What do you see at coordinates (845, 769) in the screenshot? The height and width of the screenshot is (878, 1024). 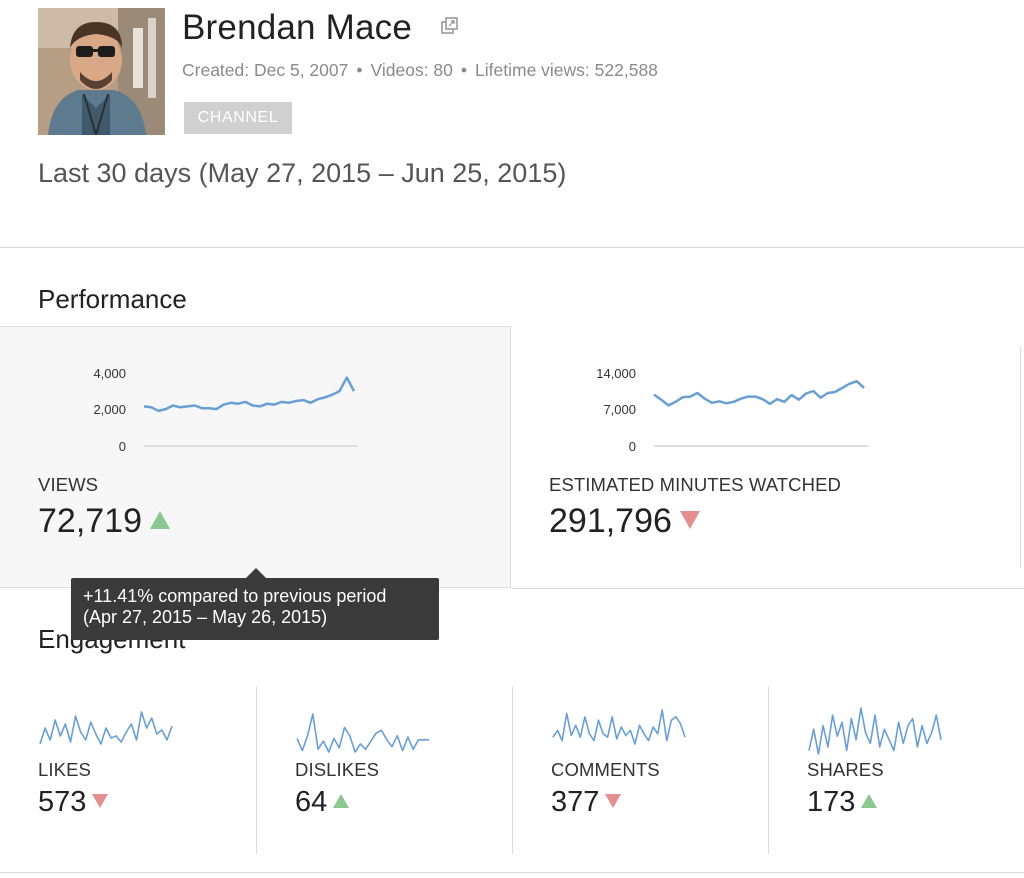 I see `shares-label: SHARES` at bounding box center [845, 769].